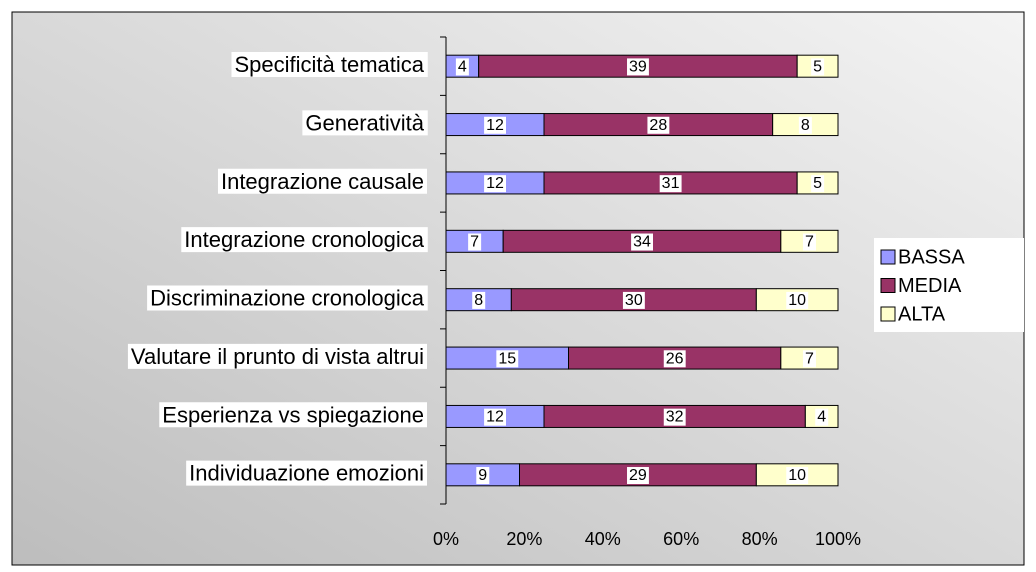 This screenshot has width=1036, height=572. I want to click on x-tick-label: 20%, so click(524, 539).